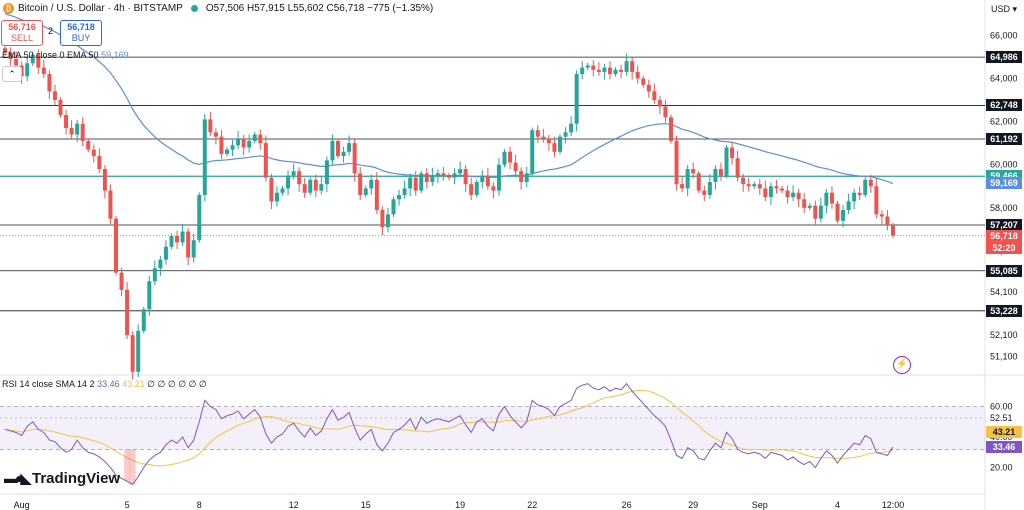 The image size is (1024, 510). What do you see at coordinates (759, 505) in the screenshot?
I see `time-axis-label: Sep` at bounding box center [759, 505].